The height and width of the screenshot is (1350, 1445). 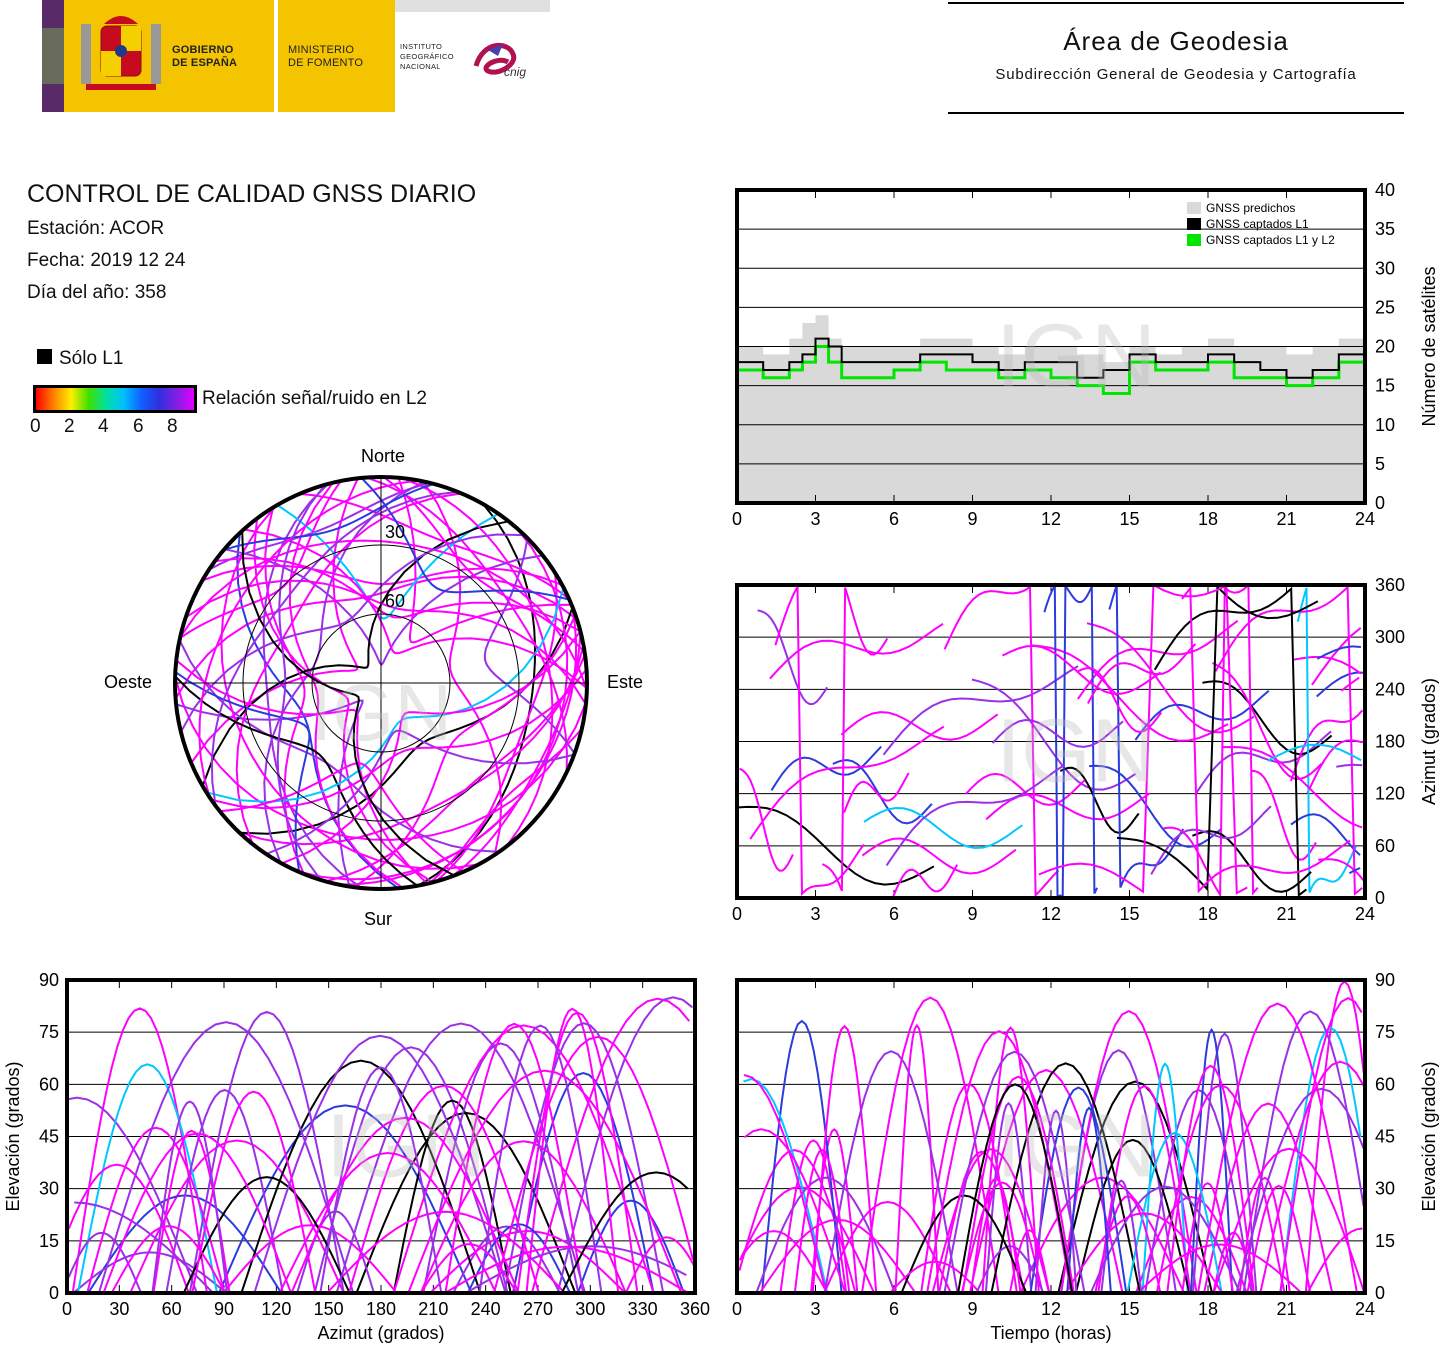 What do you see at coordinates (35, 426) in the screenshot?
I see `snr-tick-0: 0` at bounding box center [35, 426].